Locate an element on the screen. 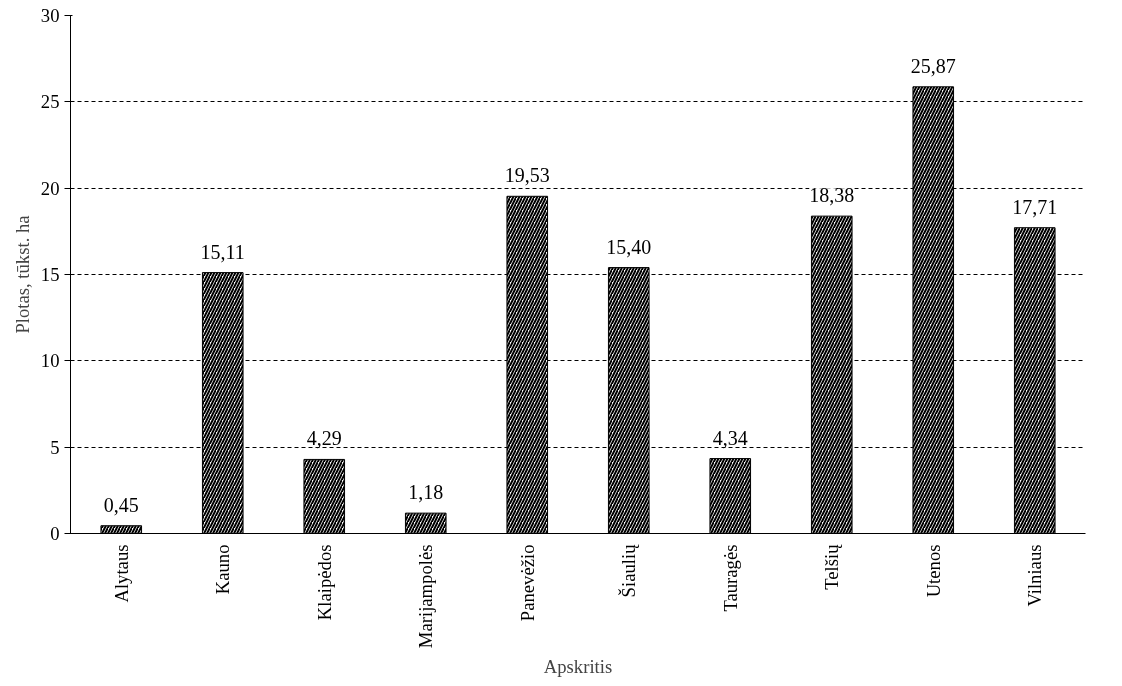  data-label: 4,34 is located at coordinates (730, 437).